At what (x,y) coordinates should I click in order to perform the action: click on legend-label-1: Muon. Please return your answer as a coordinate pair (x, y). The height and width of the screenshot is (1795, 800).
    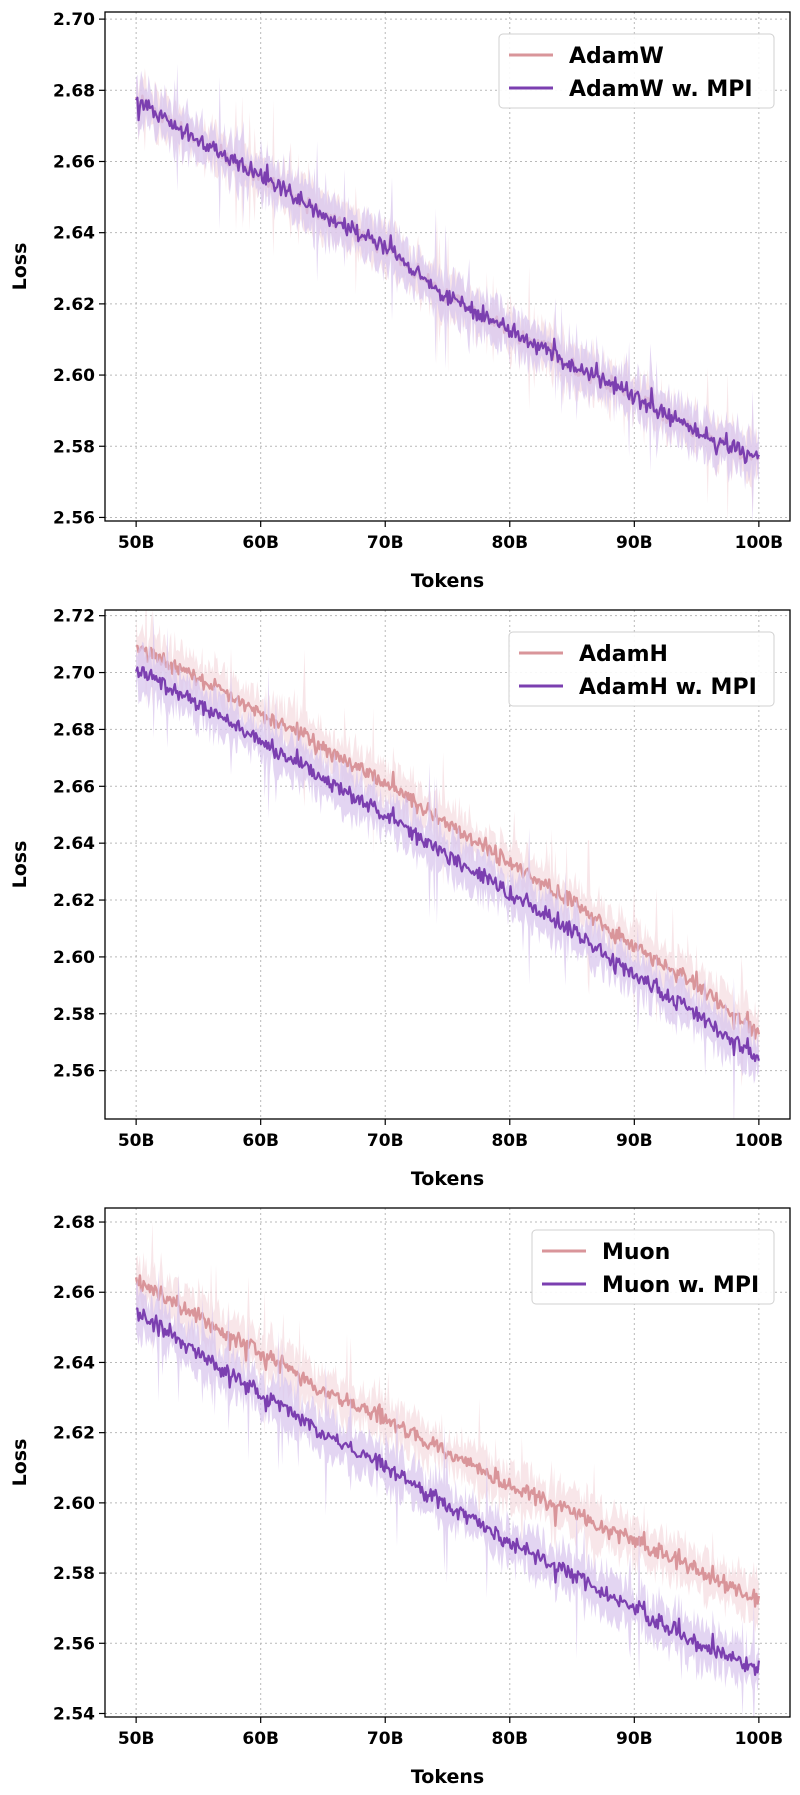
    Looking at the image, I should click on (636, 1252).